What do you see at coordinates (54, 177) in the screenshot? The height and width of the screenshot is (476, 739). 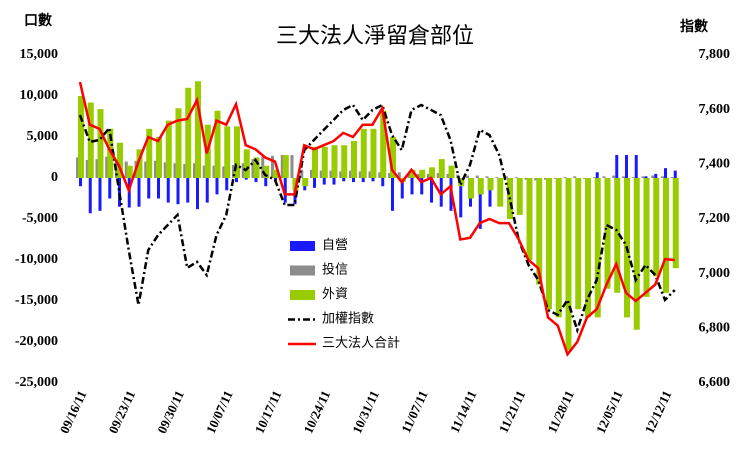 I see `y-tick-label: 0` at bounding box center [54, 177].